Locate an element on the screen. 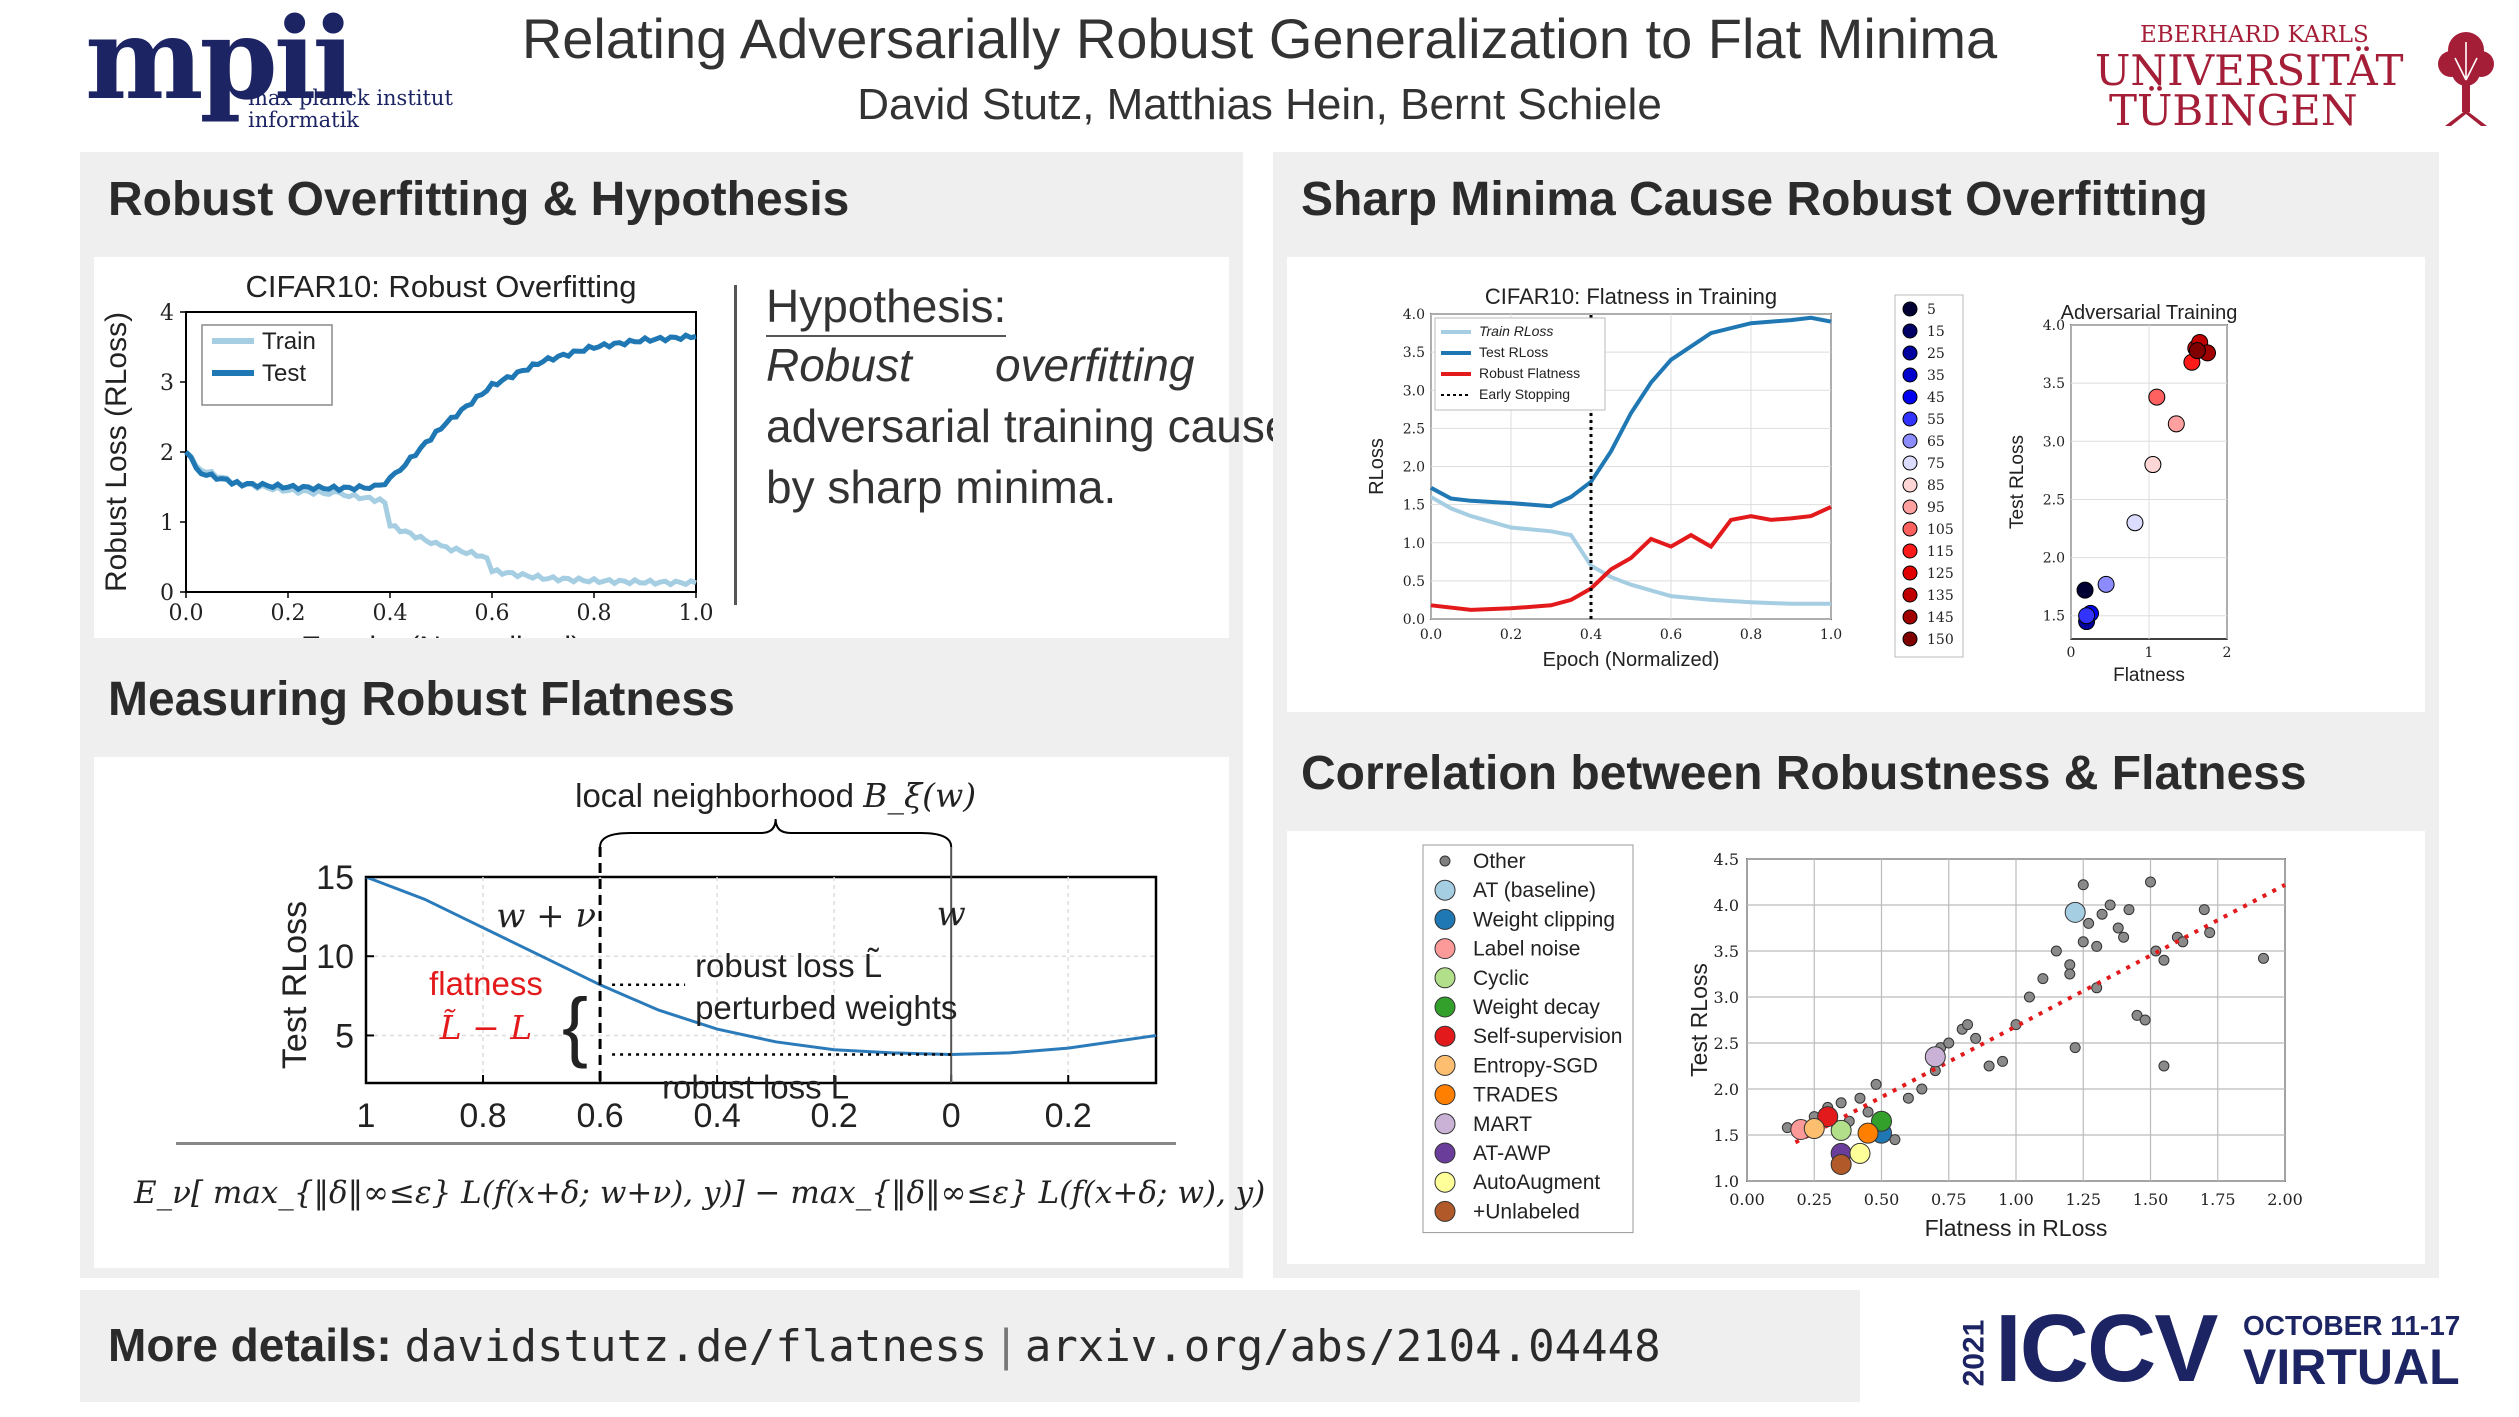 This screenshot has height=1417, width=2519. epoch-label: 25 is located at coordinates (1936, 354).